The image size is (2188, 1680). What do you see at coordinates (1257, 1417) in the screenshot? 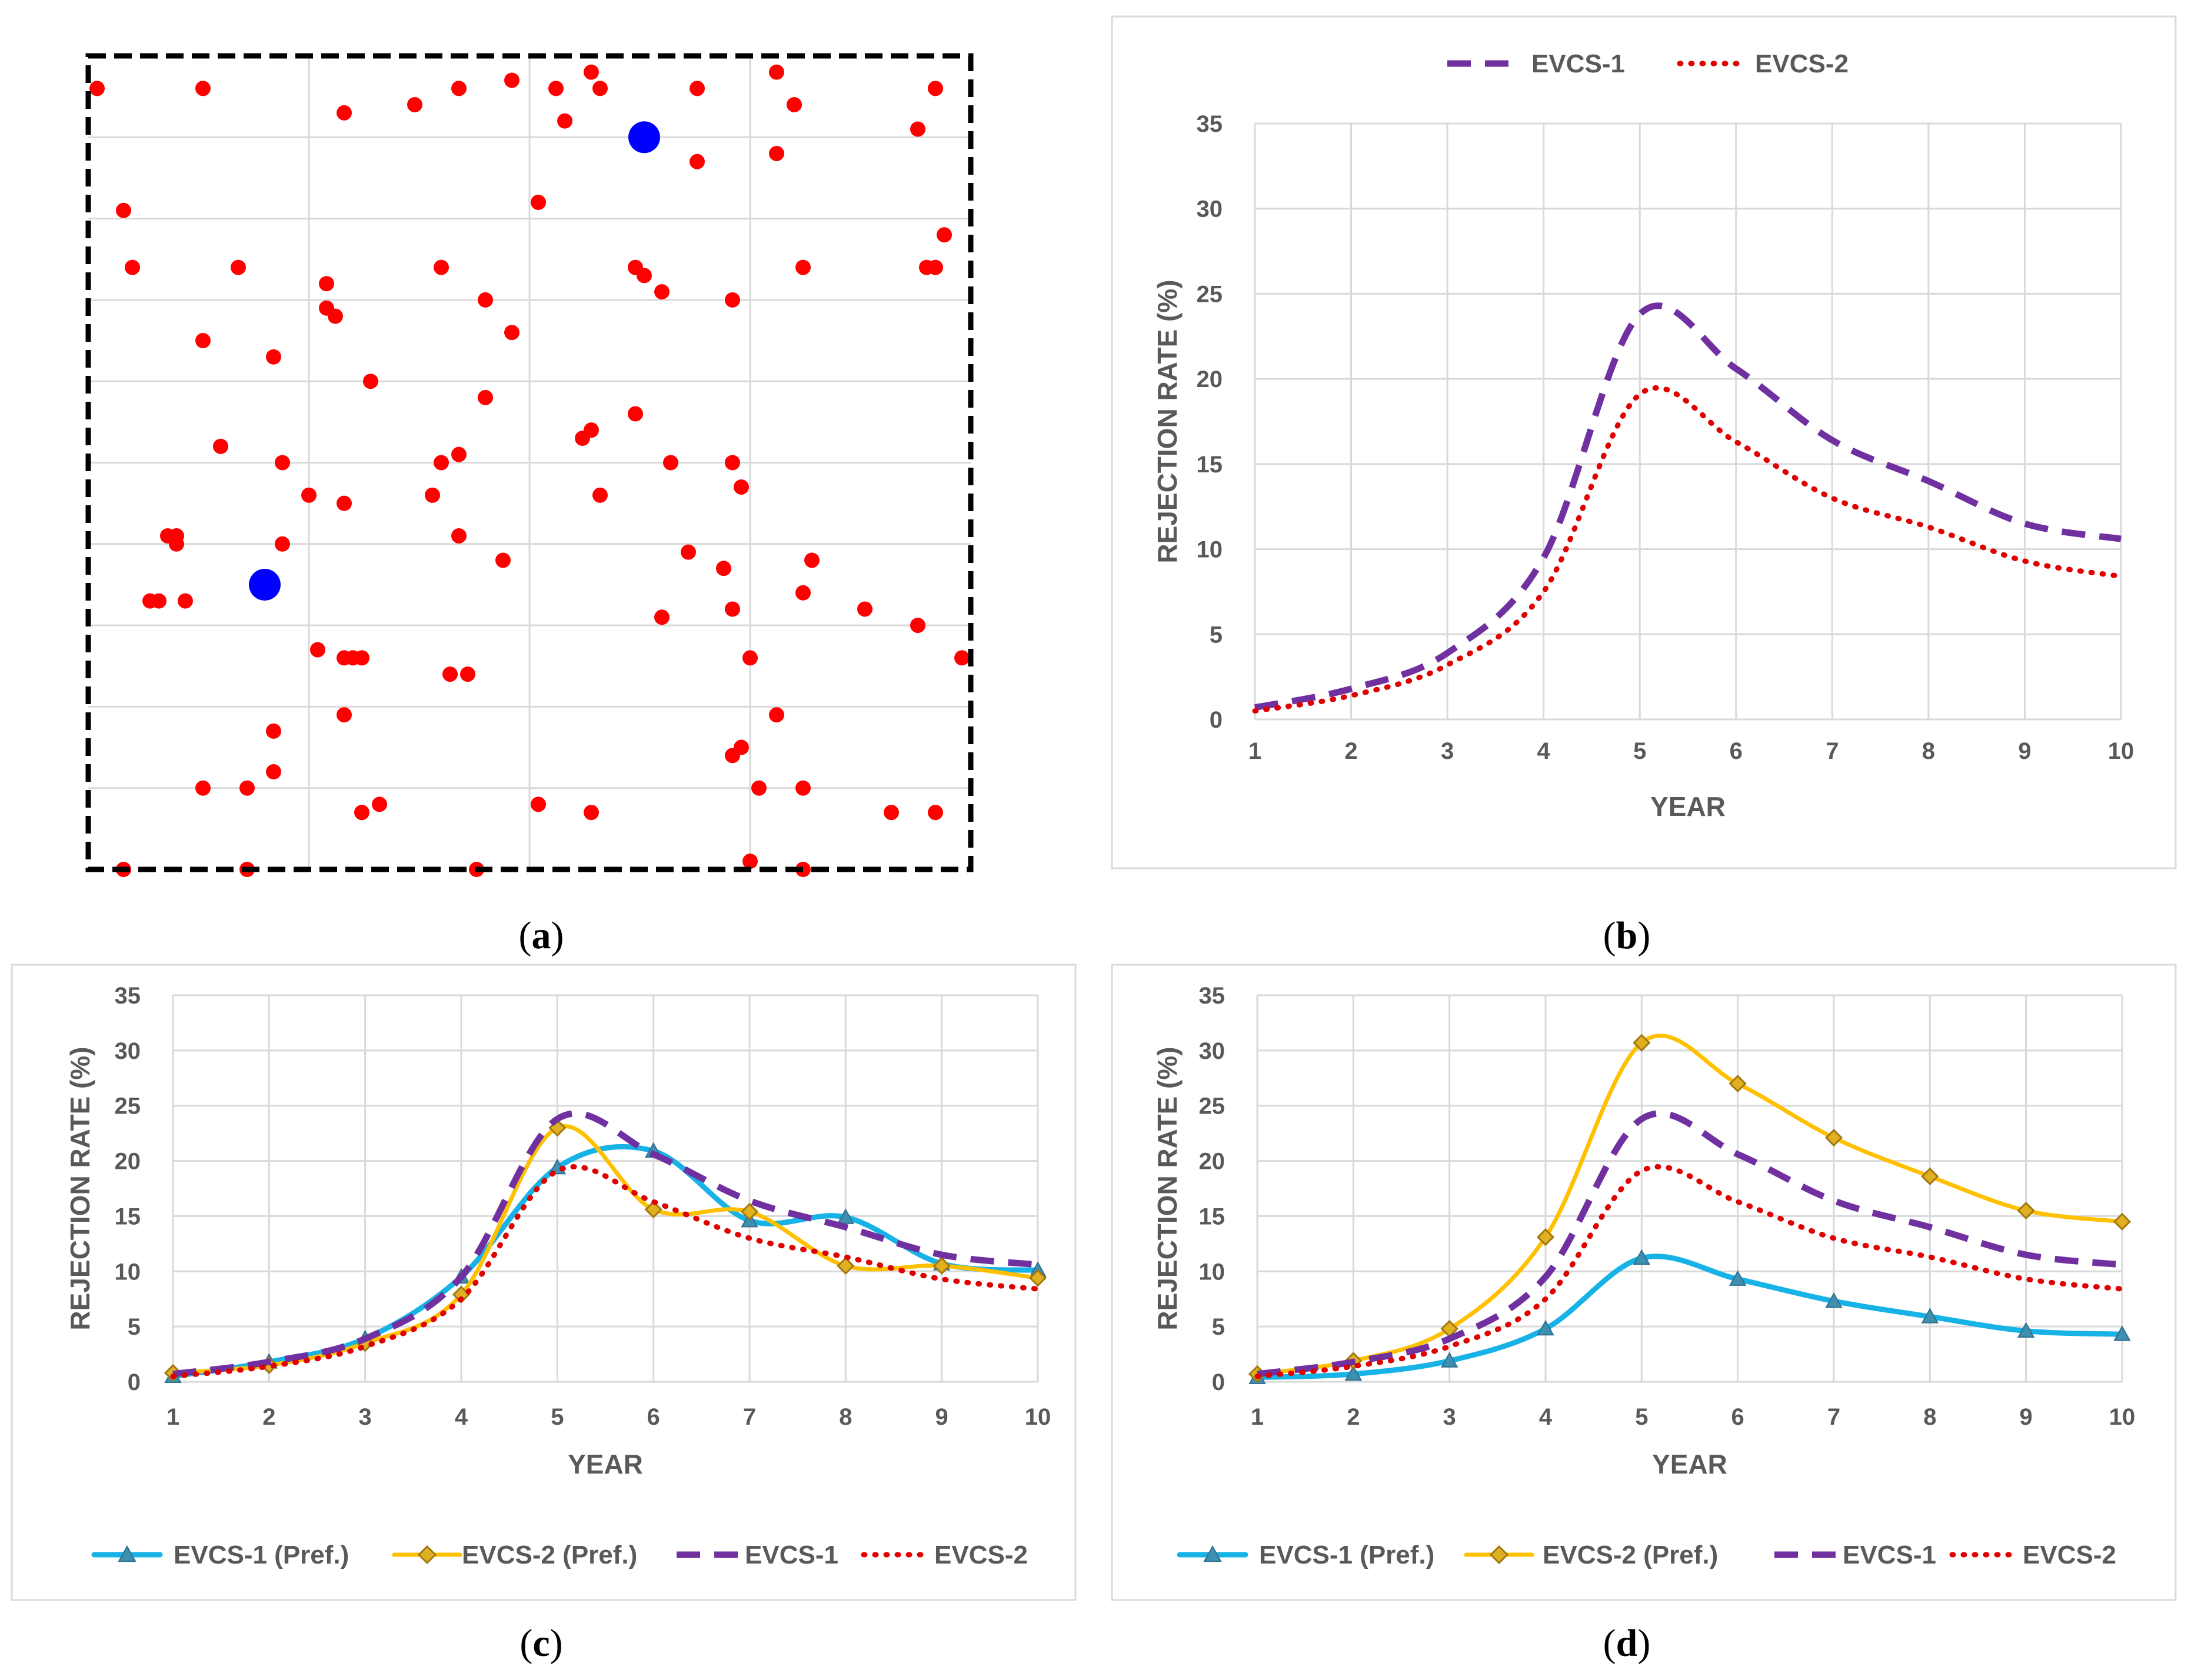
I see `panel-d-xtick-label: 1` at bounding box center [1257, 1417].